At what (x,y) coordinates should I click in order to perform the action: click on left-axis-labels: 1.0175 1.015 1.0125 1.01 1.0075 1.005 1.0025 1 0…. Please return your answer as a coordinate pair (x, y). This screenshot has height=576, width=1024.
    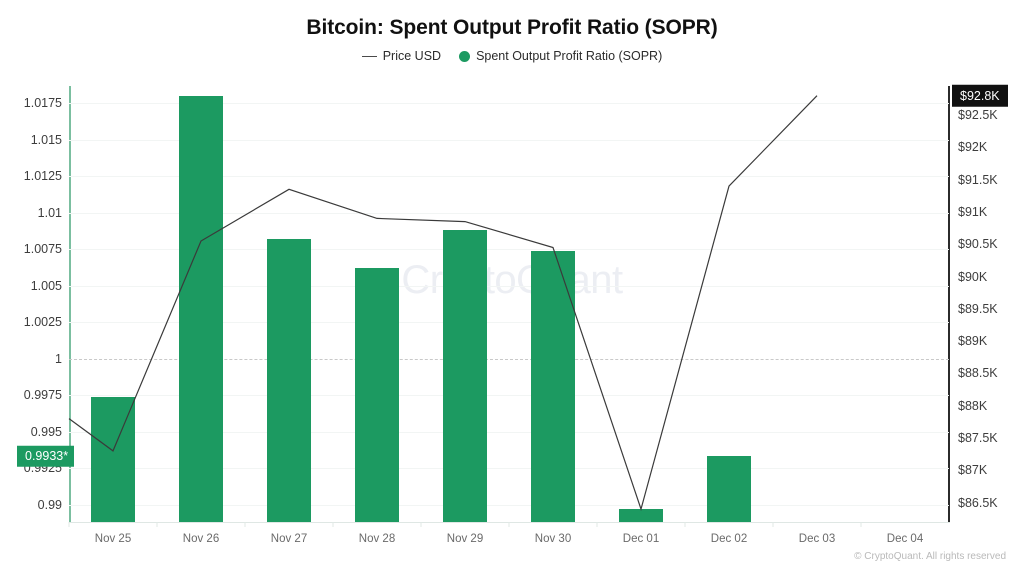
    Looking at the image, I should click on (31, 288).